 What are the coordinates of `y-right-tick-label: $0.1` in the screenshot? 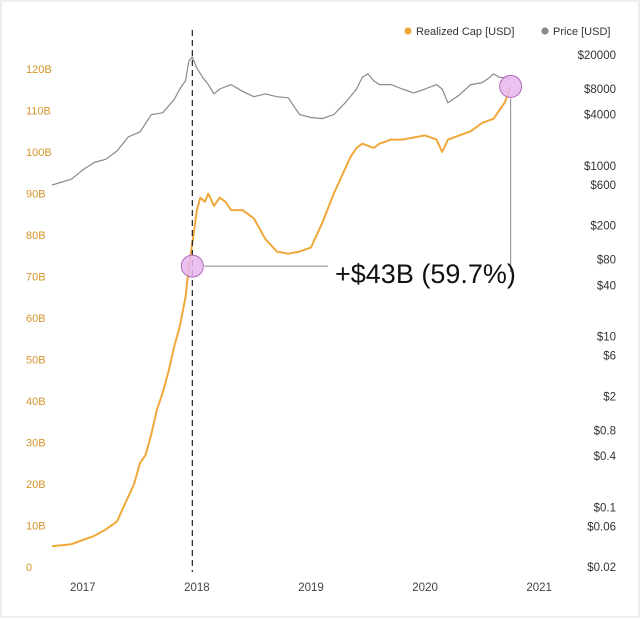 It's located at (605, 508).